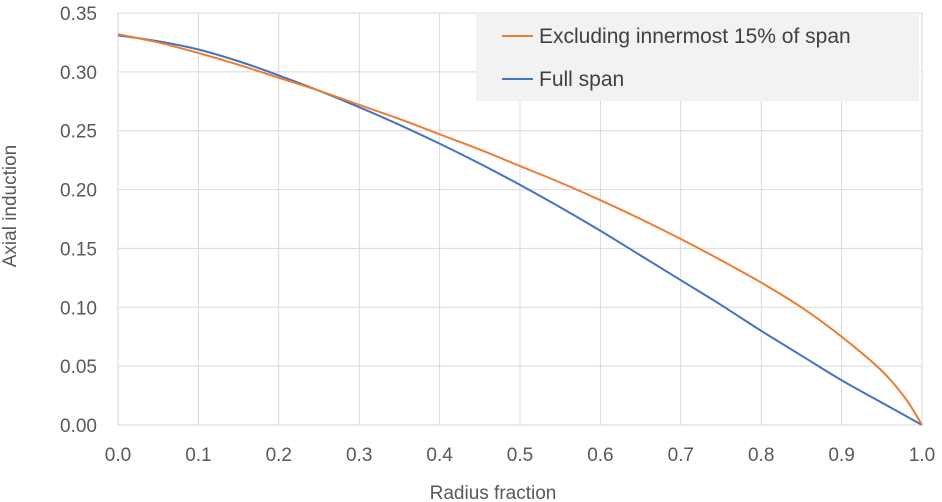 Image resolution: width=942 pixels, height=502 pixels. What do you see at coordinates (761, 455) in the screenshot?
I see `x-tick-label: 0.8` at bounding box center [761, 455].